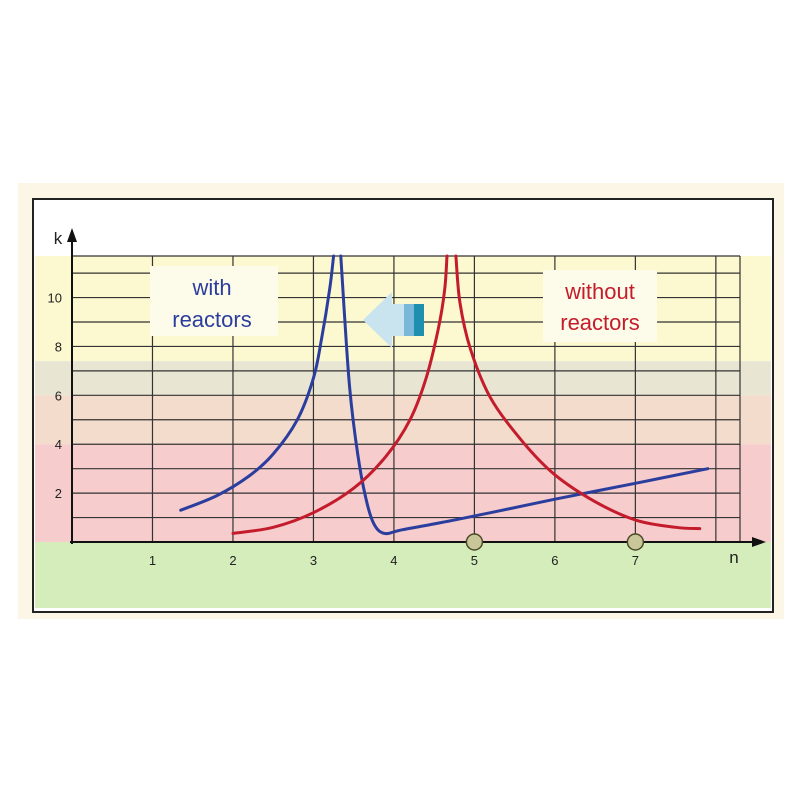 This screenshot has width=800, height=800. What do you see at coordinates (211, 287) in the screenshot?
I see `with-reactors-label: with` at bounding box center [211, 287].